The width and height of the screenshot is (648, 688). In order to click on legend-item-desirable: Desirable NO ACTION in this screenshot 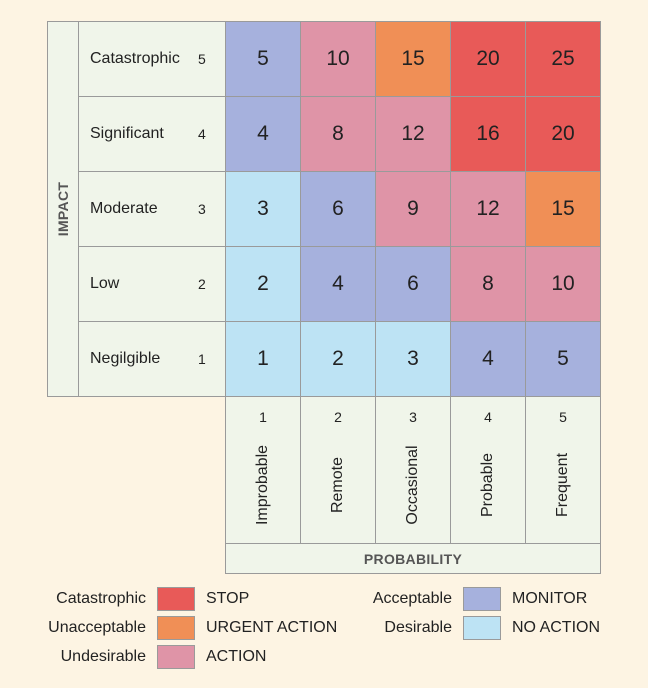, I will do `click(456, 628)`.